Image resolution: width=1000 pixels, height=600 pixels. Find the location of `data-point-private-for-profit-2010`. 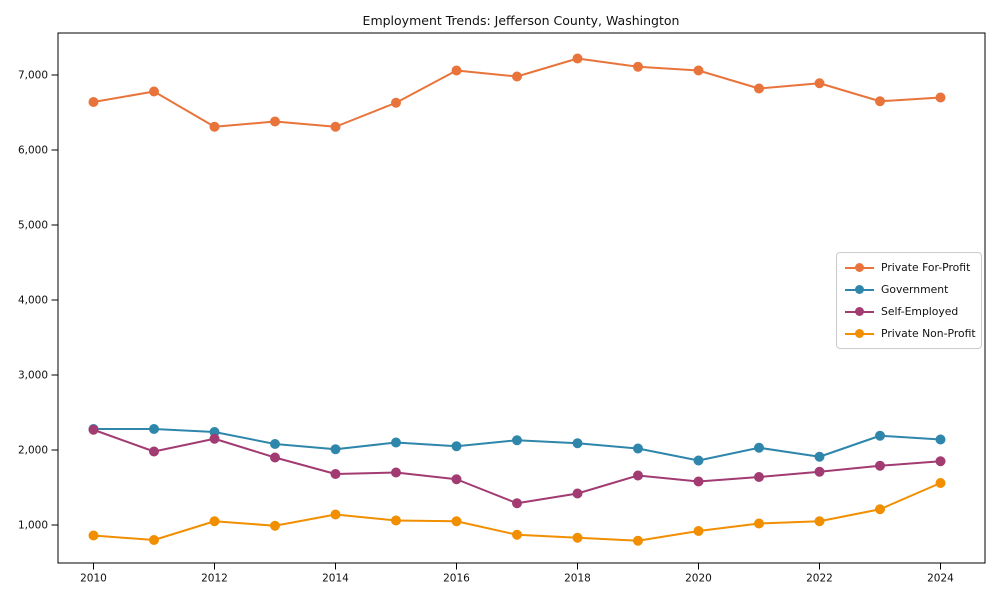

data-point-private-for-profit-2010 is located at coordinates (93, 102).